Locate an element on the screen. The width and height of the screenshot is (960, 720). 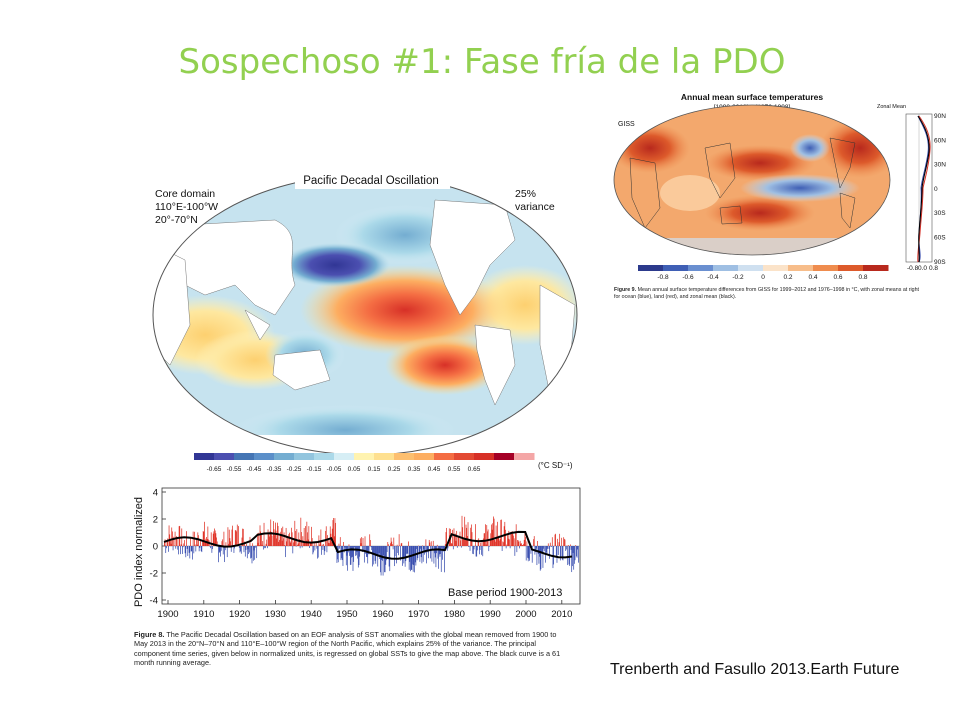
zonal-x-tick: 0.0 is located at coordinates (922, 268).